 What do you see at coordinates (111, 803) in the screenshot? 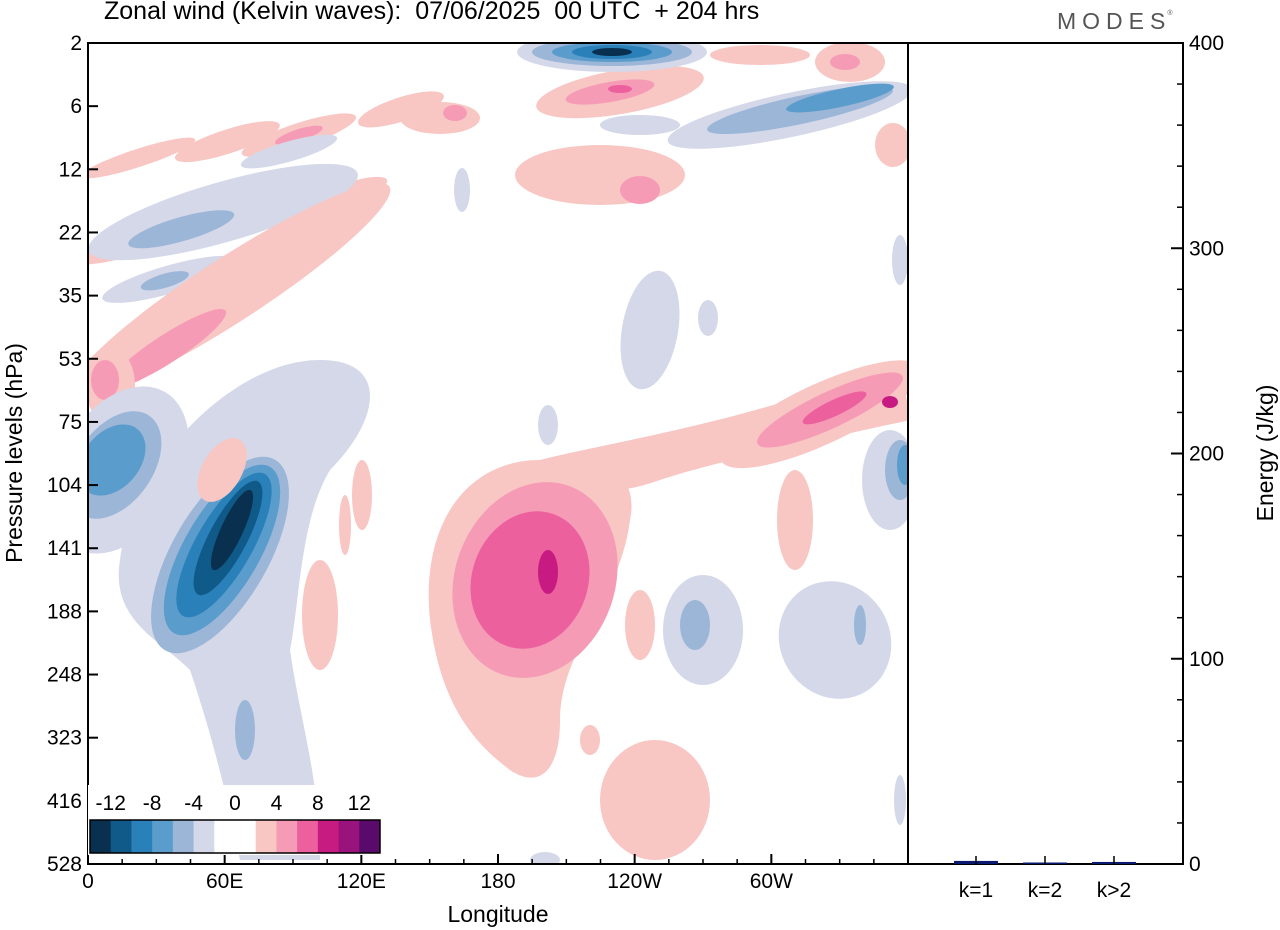
I see `colorbar-label: -12` at bounding box center [111, 803].